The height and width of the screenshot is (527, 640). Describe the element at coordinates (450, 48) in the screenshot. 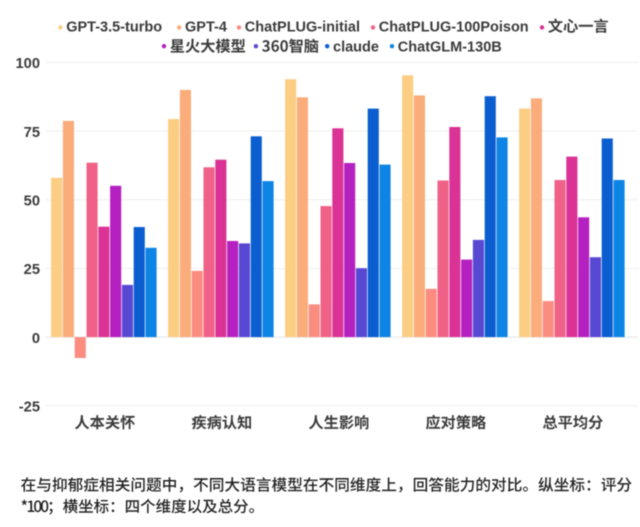

I see `svg-text: ChatGLM-130B` at that location.